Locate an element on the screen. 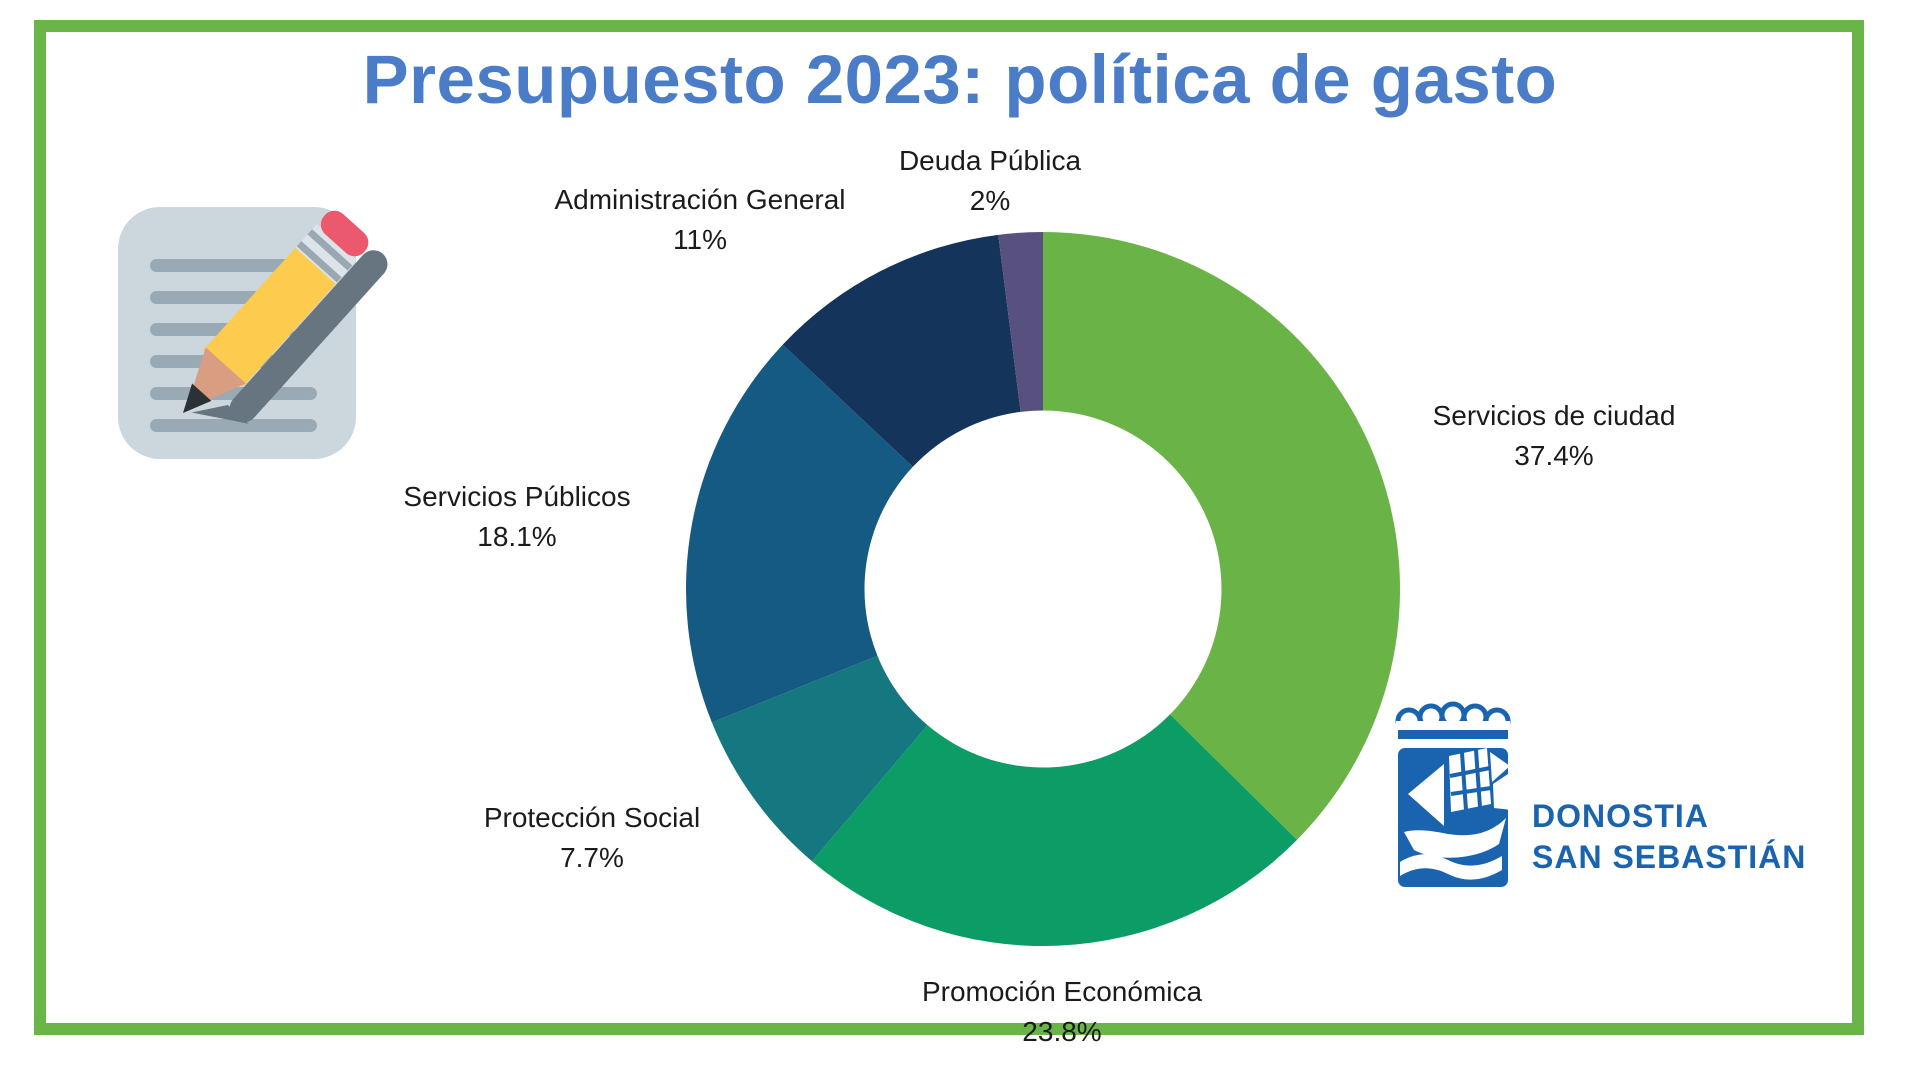 This screenshot has height=1080, width=1920. logo-wordmark: DONOSTIA SAN SEBASTIÁN is located at coordinates (1669, 837).